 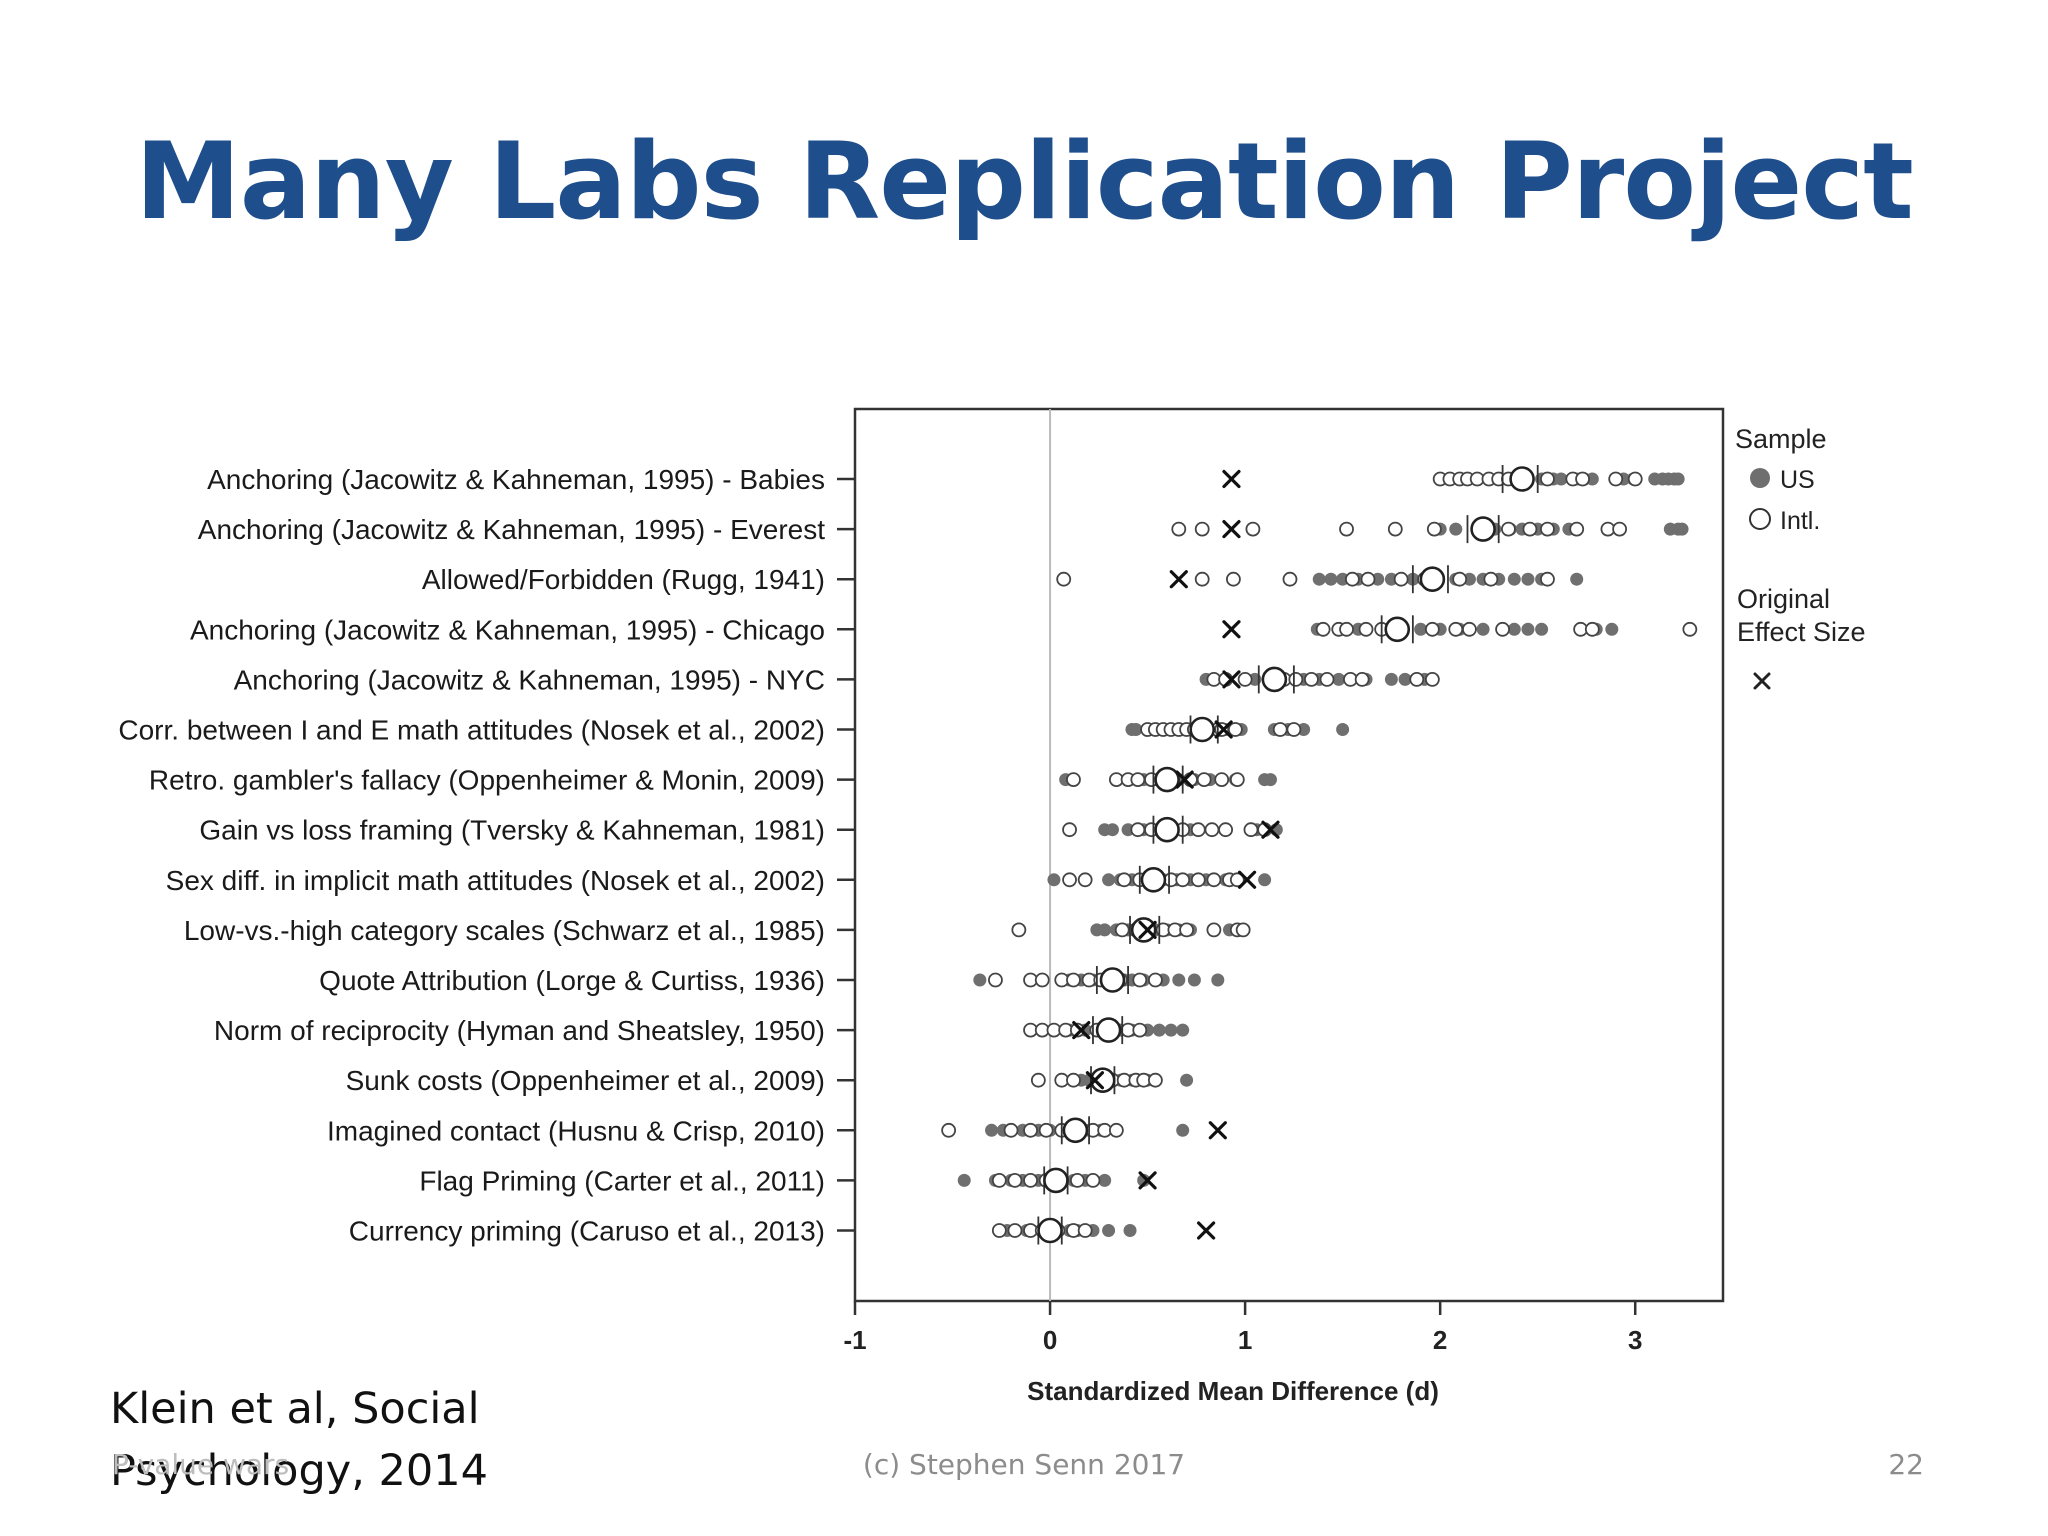 What do you see at coordinates (1024, 181) in the screenshot?
I see `slide-title: Many Labs Replication Project` at bounding box center [1024, 181].